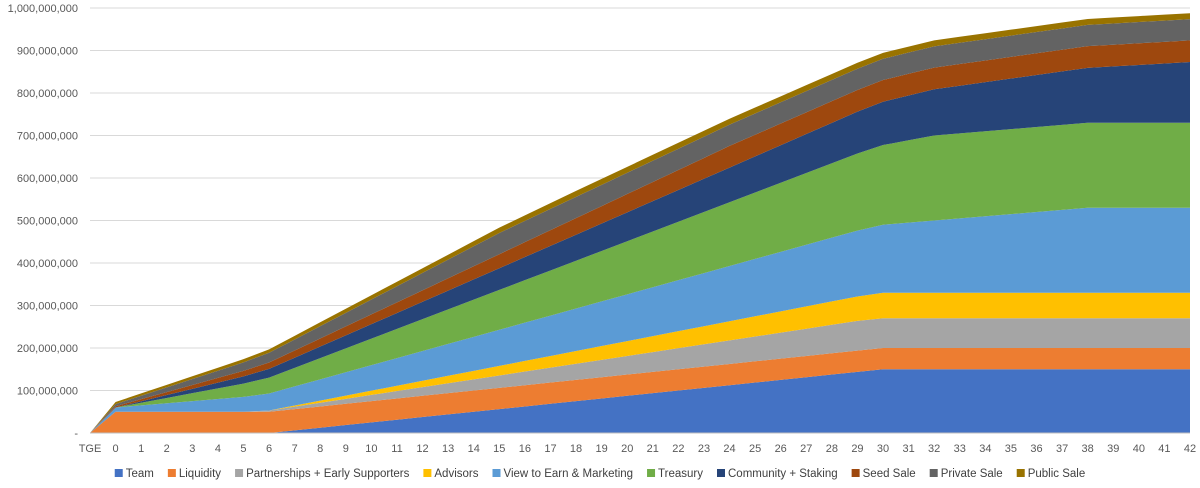 The image size is (1200, 488). I want to click on y-tick-label: 100,000,000, so click(47, 392).